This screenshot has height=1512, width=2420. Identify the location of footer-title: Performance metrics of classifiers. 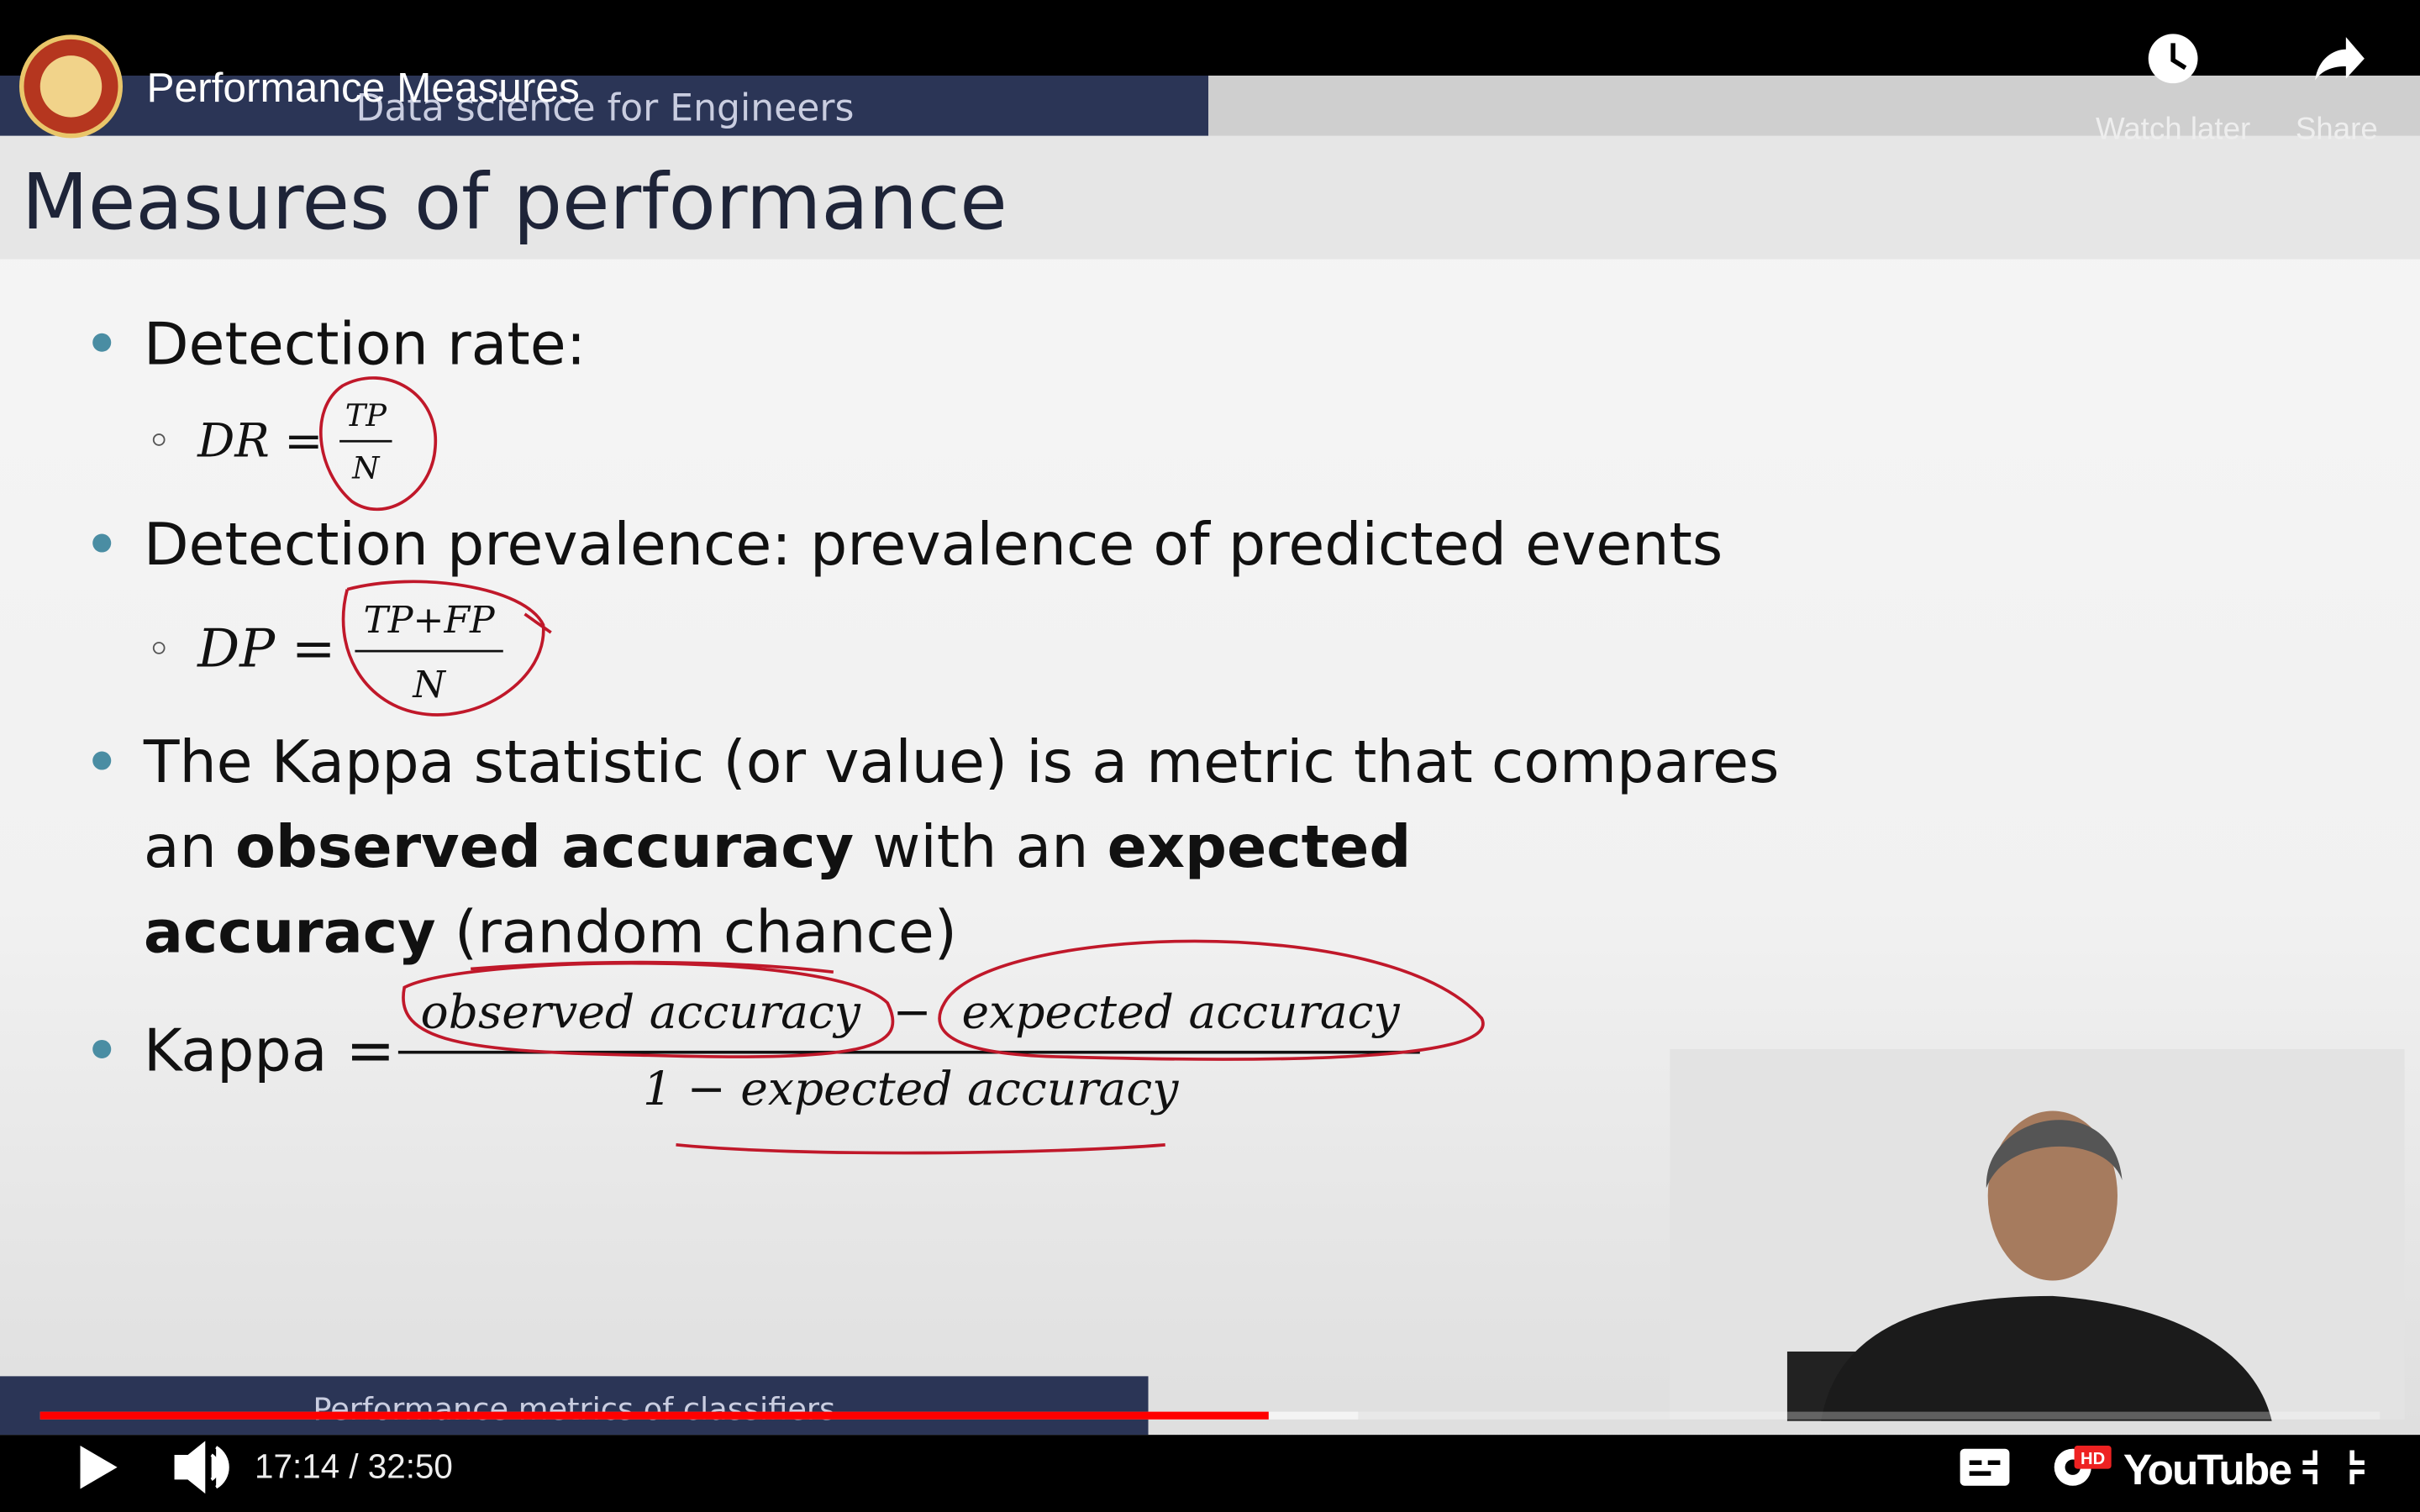
(574, 1409).